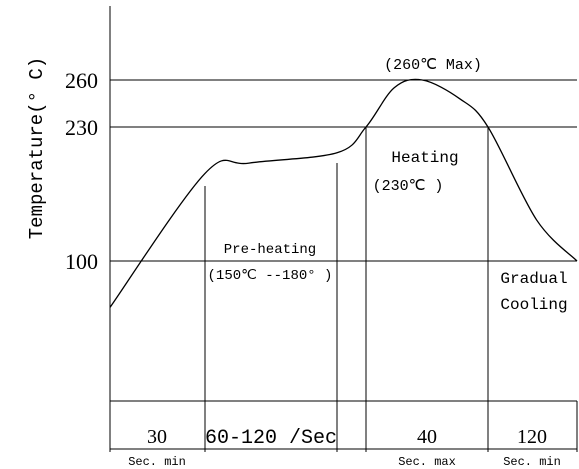 Image resolution: width=579 pixels, height=469 pixels. Describe the element at coordinates (81, 80) in the screenshot. I see `y-tick-label: 260` at that location.